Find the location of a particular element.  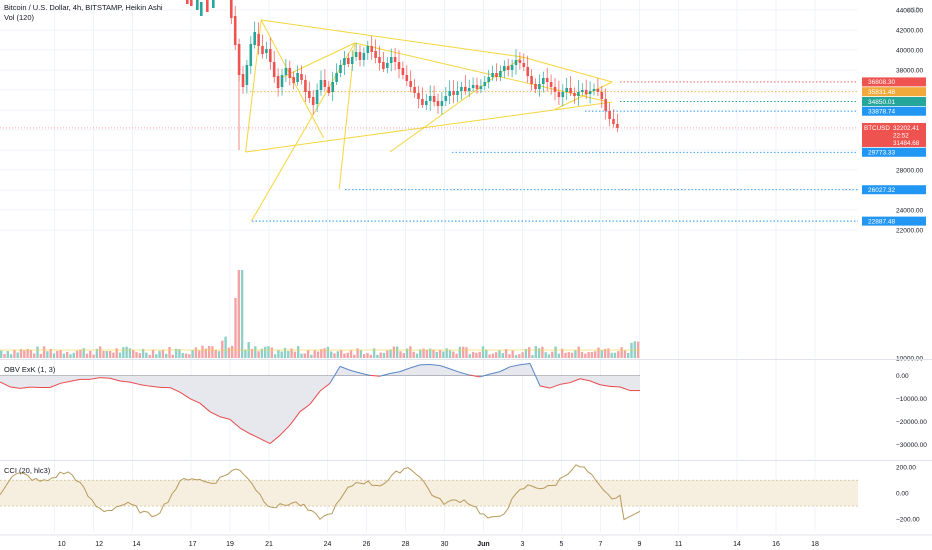

obv-tick-label: −10000.00 is located at coordinates (911, 399).